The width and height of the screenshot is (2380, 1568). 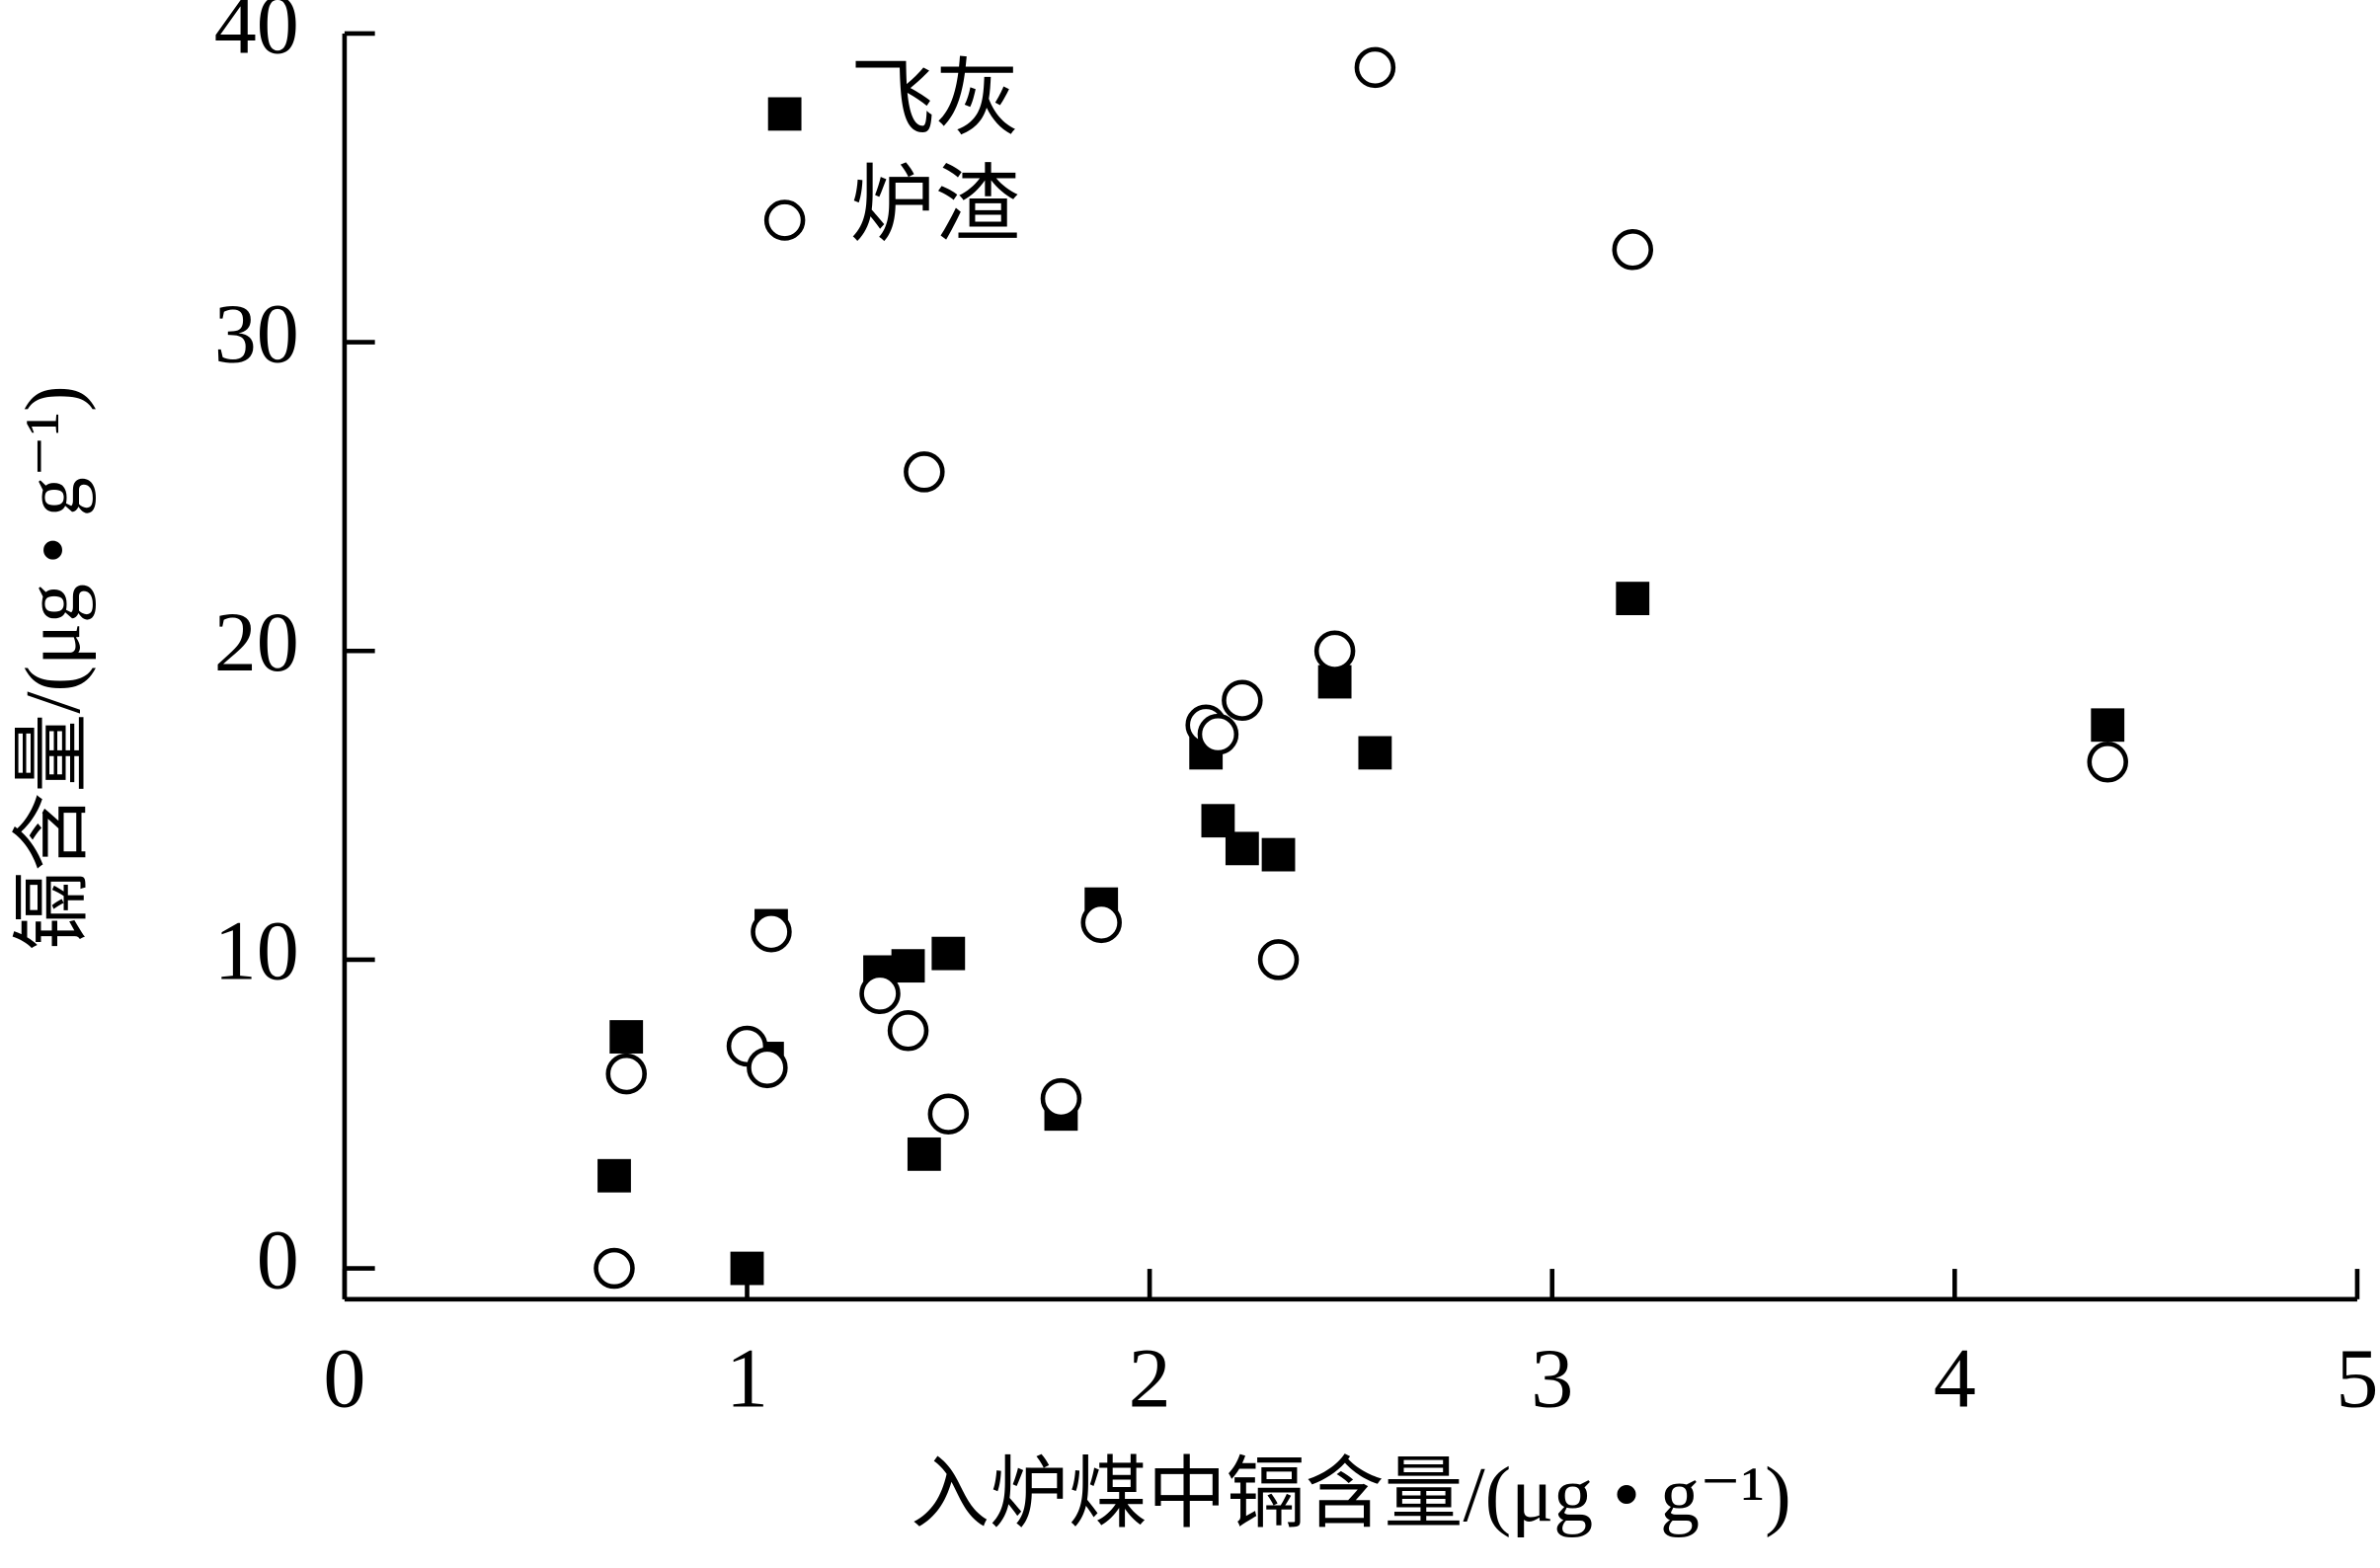 I want to click on x-tick-label: 1, so click(x=747, y=1378).